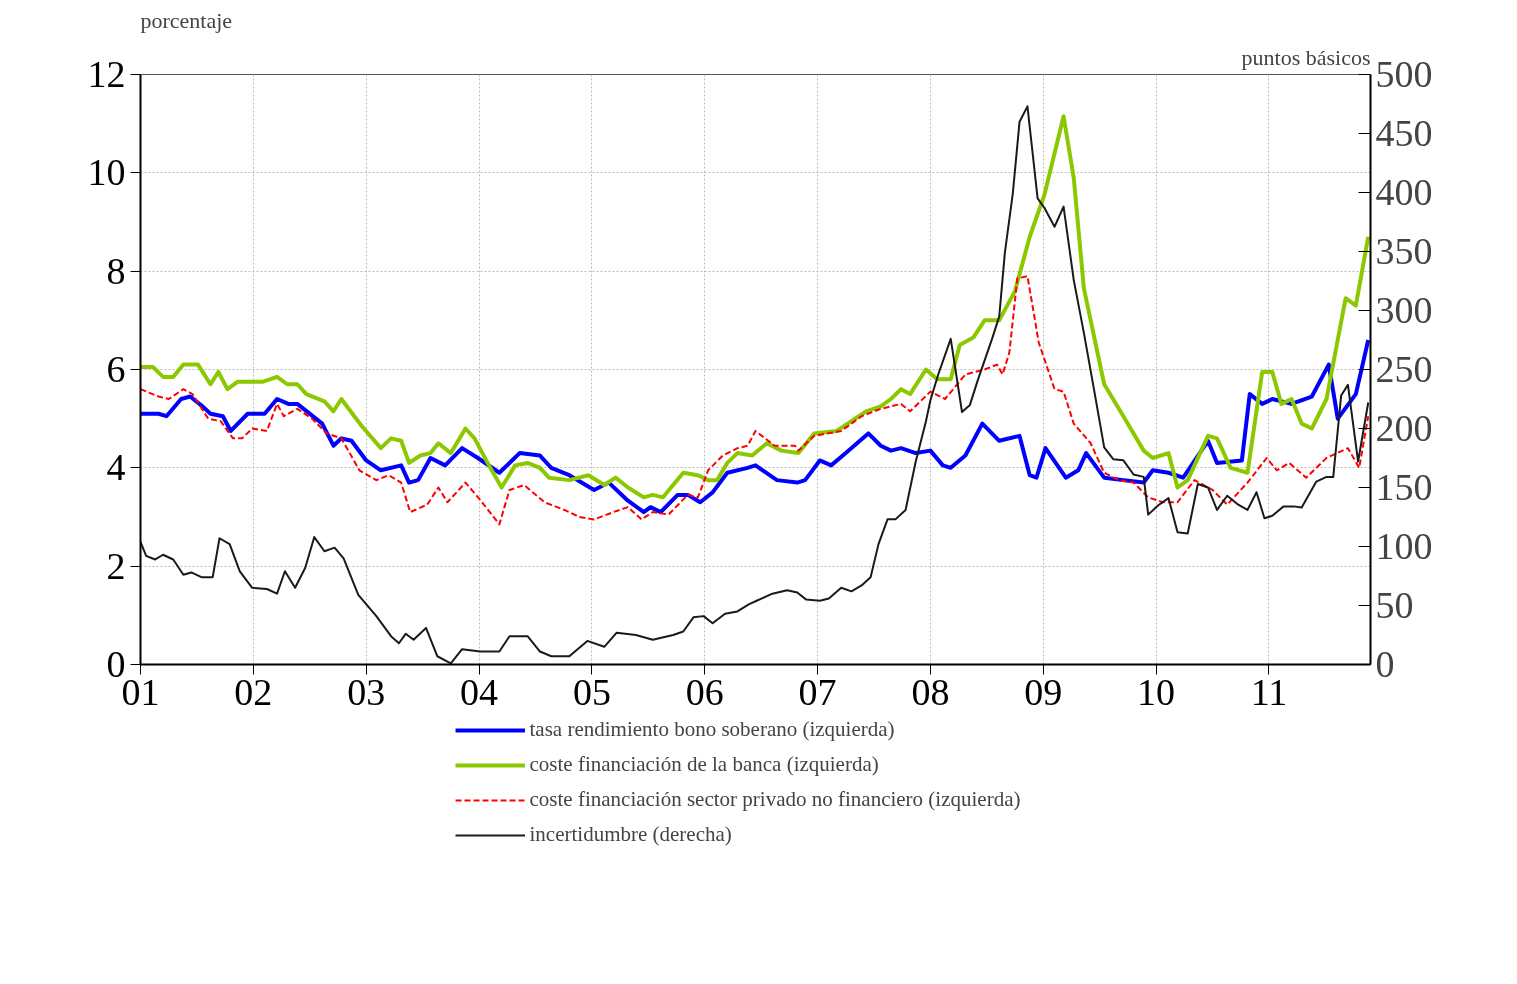  Describe the element at coordinates (630, 834) in the screenshot. I see `legend-label: incertidumbre (derecha)` at that location.